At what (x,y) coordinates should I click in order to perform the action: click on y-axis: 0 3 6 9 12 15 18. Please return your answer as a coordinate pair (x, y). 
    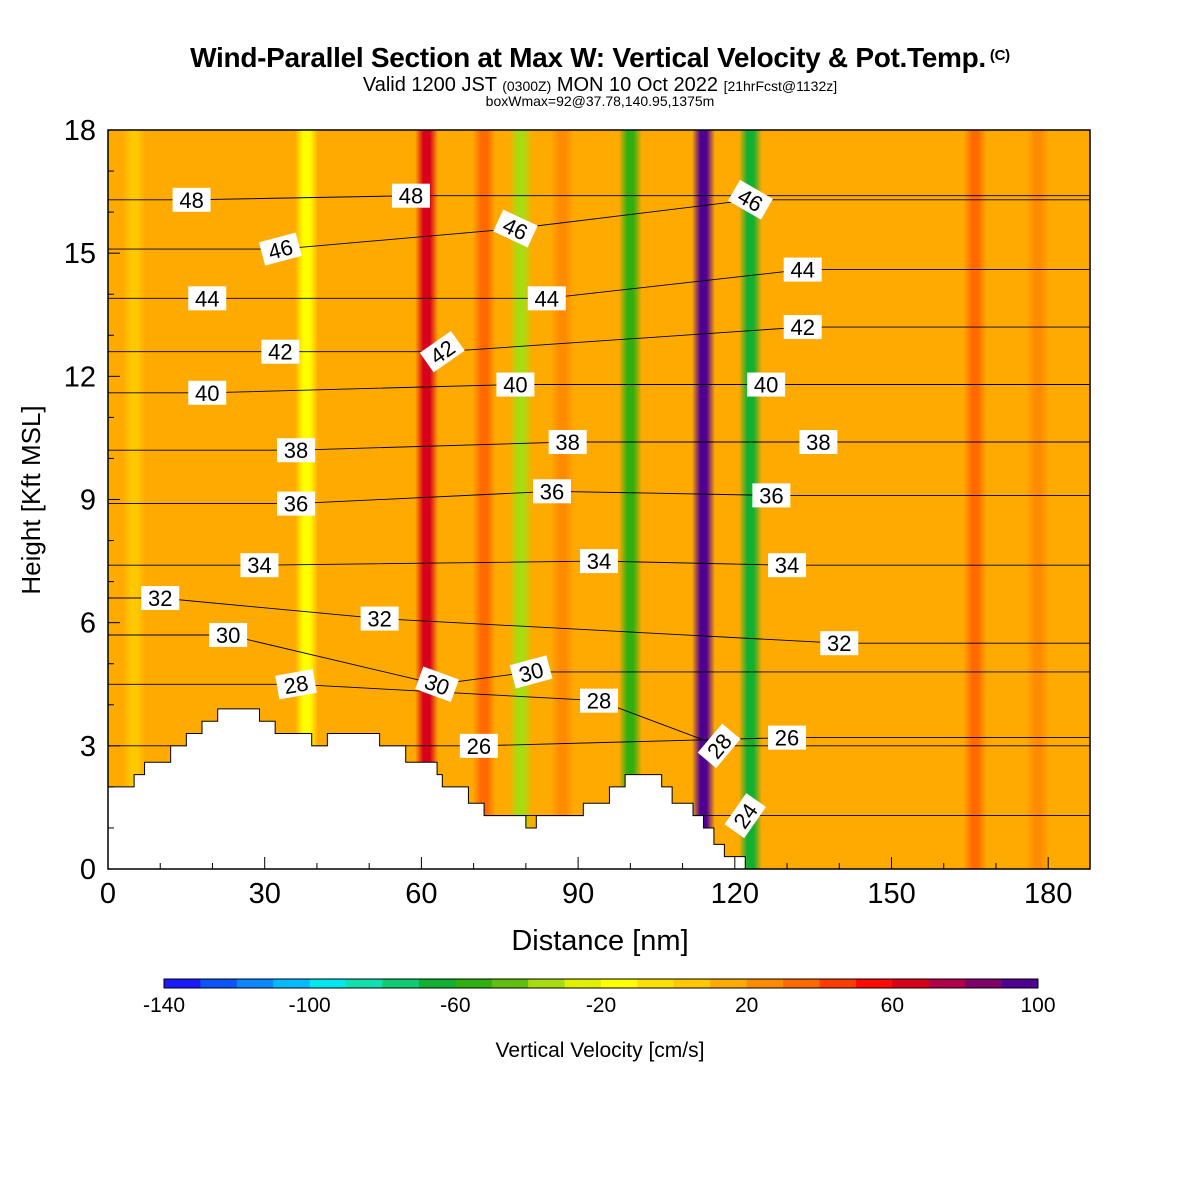
    Looking at the image, I should click on (92, 500).